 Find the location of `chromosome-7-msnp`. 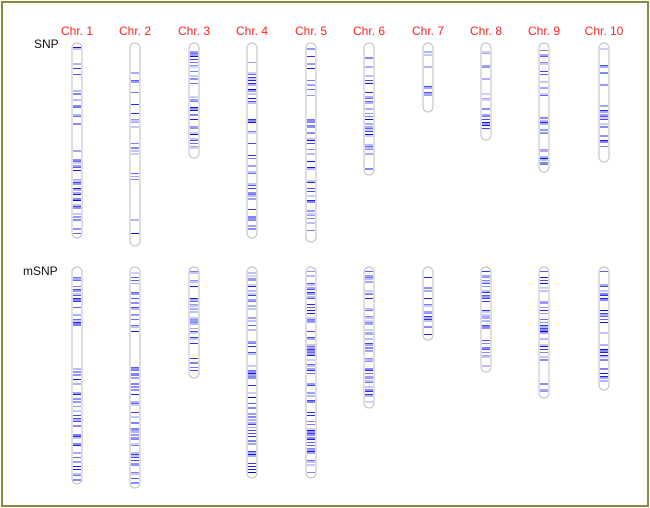

chromosome-7-msnp is located at coordinates (428, 303).